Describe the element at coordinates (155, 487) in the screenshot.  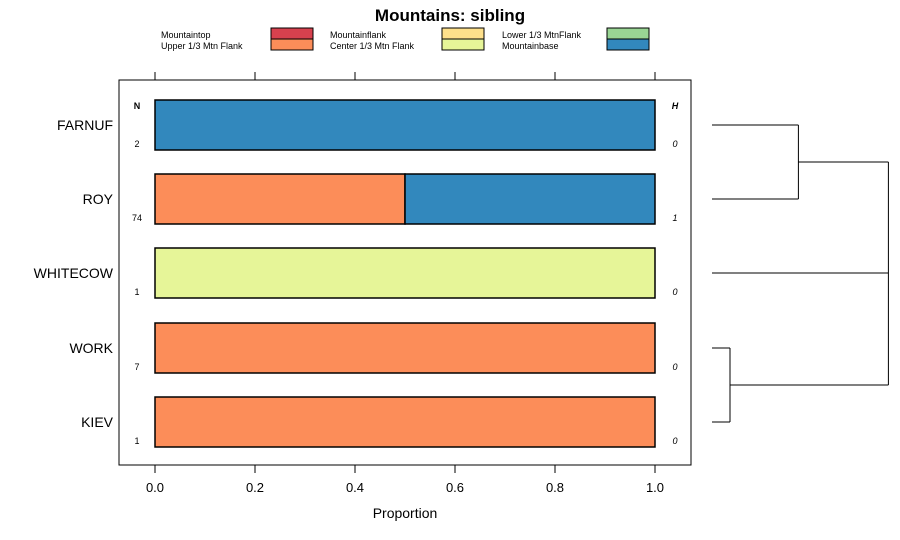
I see `x-tick-label: 0.0` at that location.